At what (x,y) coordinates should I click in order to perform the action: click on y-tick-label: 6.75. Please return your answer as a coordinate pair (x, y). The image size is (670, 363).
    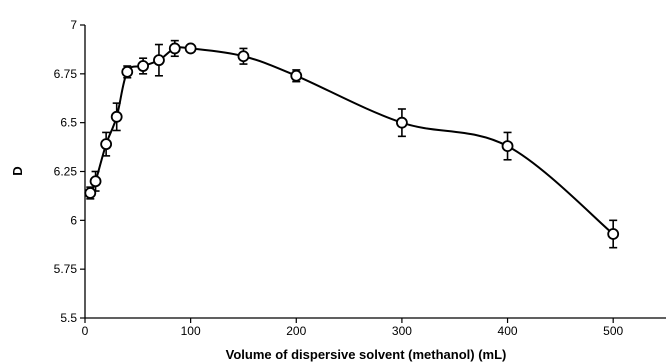
    Looking at the image, I should click on (66, 74).